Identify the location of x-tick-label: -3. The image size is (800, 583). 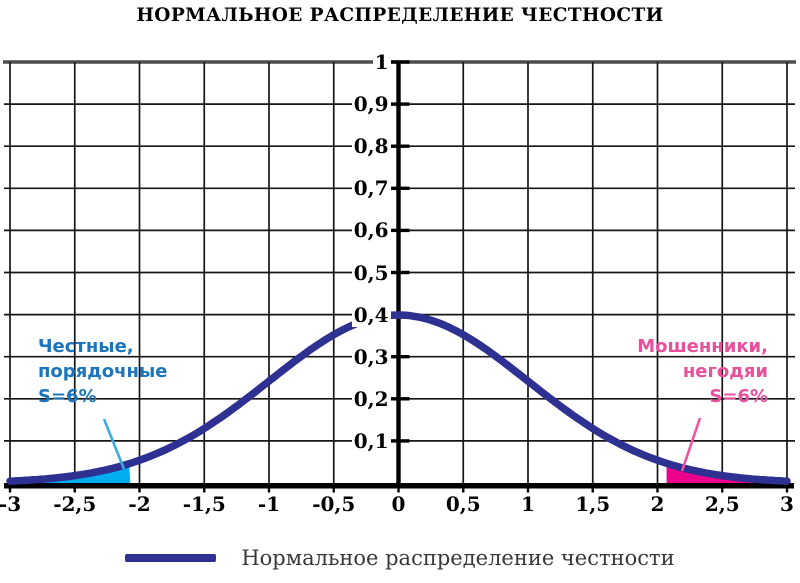
(11, 504).